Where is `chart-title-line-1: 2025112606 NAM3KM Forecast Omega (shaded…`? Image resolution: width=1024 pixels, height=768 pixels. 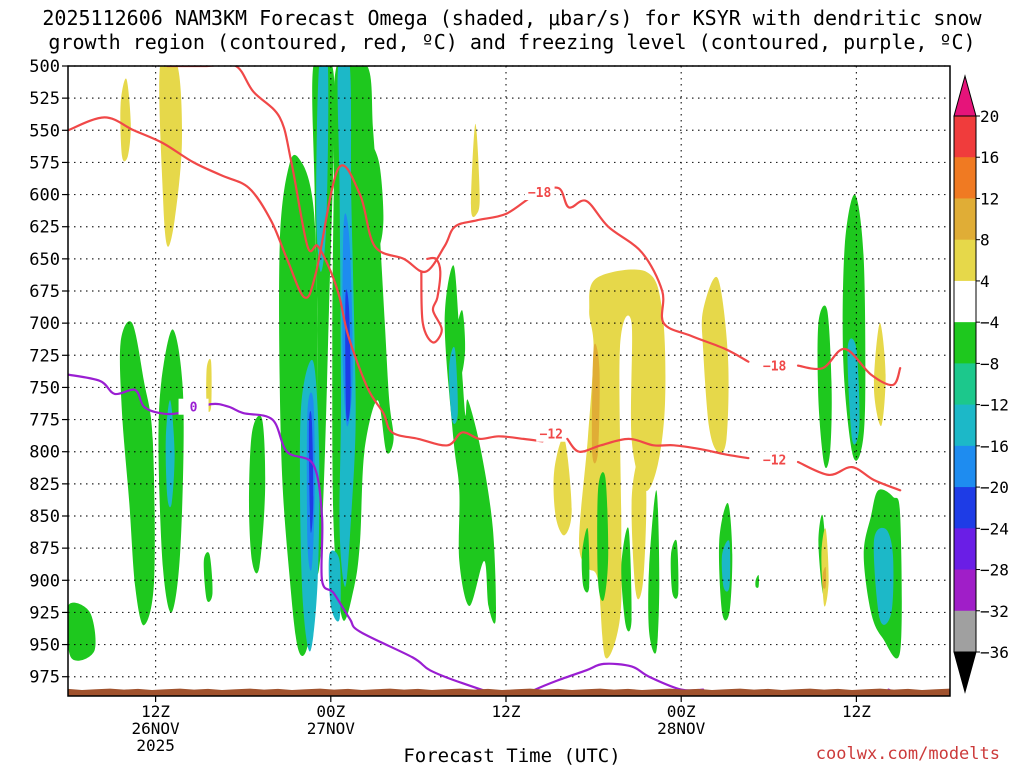
chart-title-line-1: 2025112606 NAM3KM Forecast Omega (shaded… is located at coordinates (512, 18).